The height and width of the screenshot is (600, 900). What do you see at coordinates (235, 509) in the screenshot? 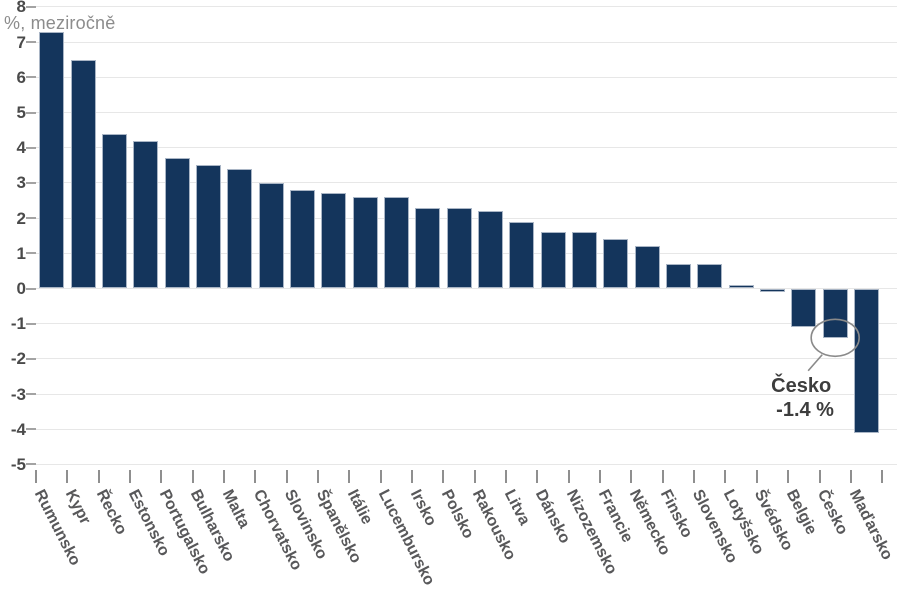
I see `x-axis-label: Malta` at bounding box center [235, 509].